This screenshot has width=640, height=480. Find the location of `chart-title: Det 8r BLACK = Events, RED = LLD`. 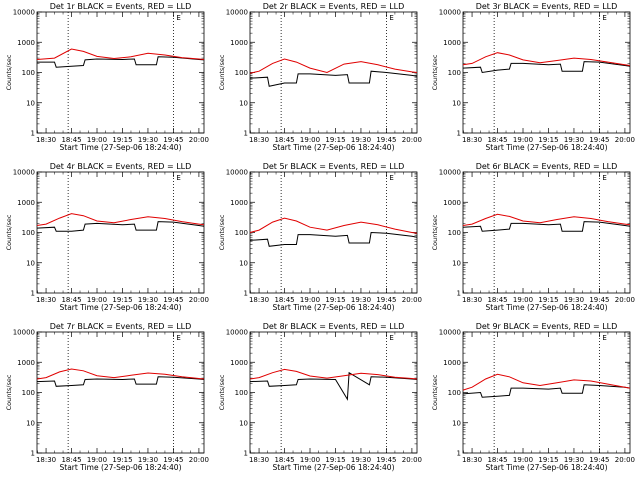

chart-title: Det 8r BLACK = Events, RED = LLD is located at coordinates (334, 326).